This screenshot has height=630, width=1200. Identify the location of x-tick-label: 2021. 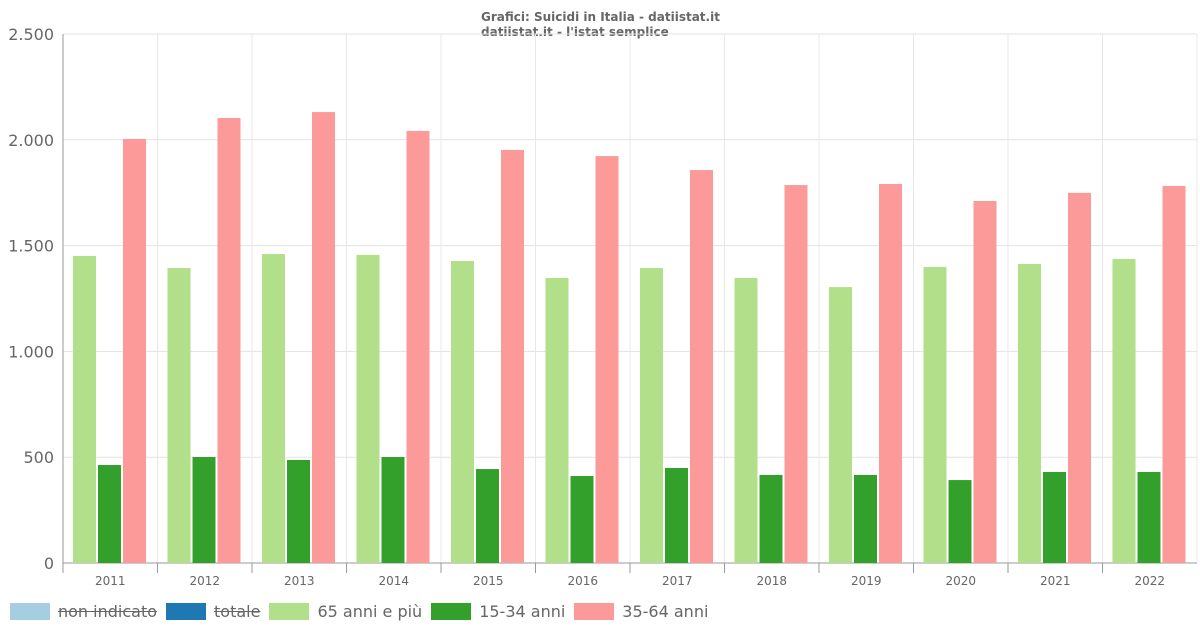
(1055, 581).